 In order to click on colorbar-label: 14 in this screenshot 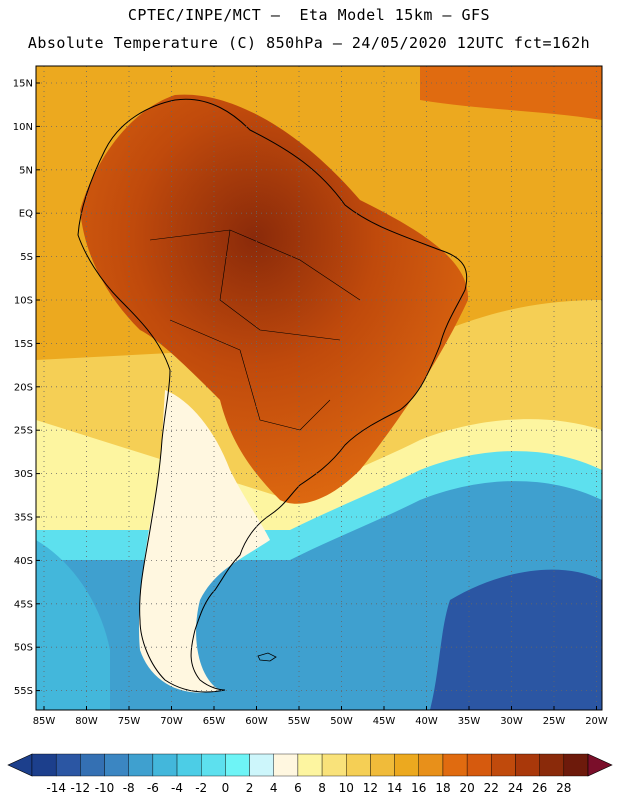, I will do `click(394, 788)`.